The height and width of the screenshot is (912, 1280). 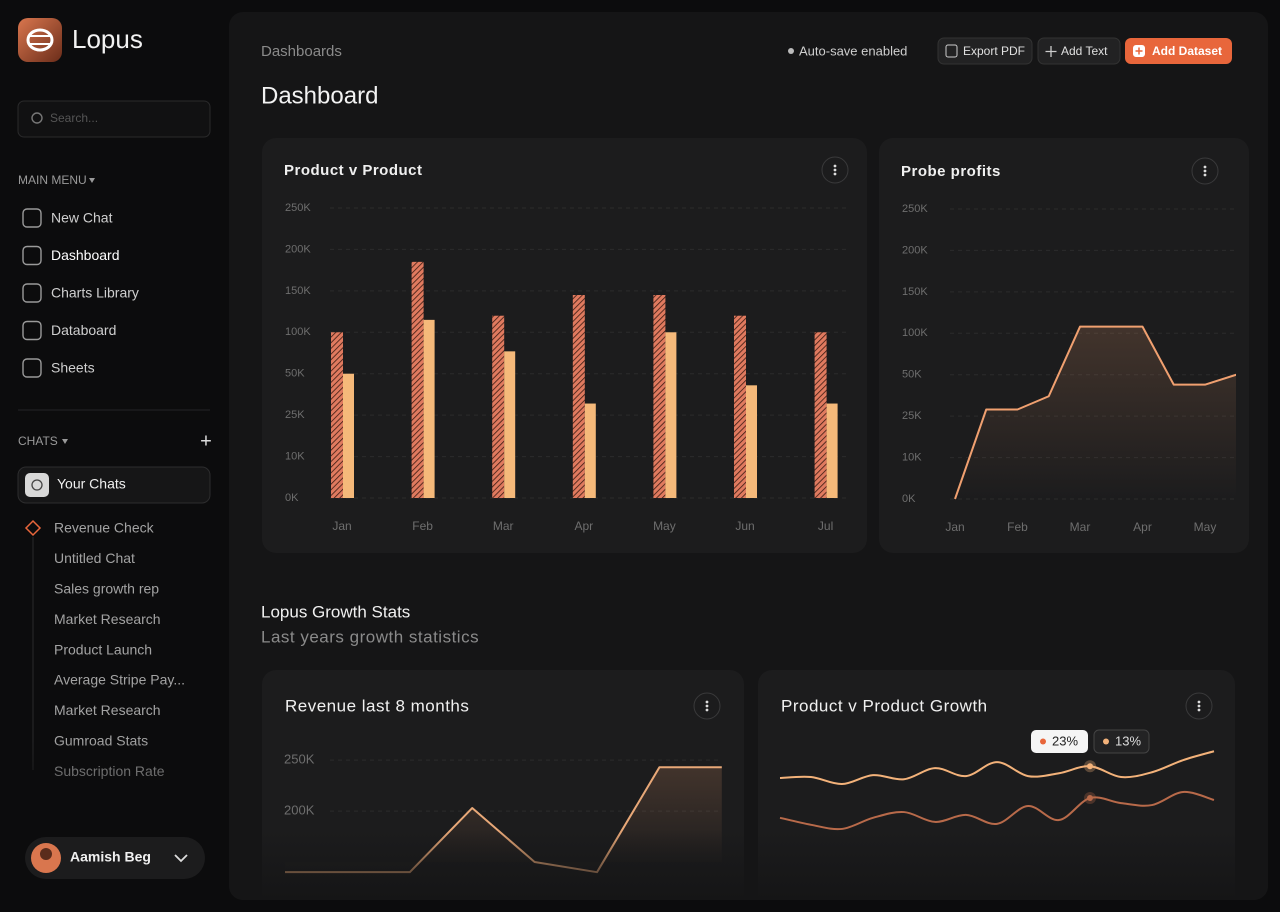 What do you see at coordinates (37, 118) in the screenshot?
I see `search-icon` at bounding box center [37, 118].